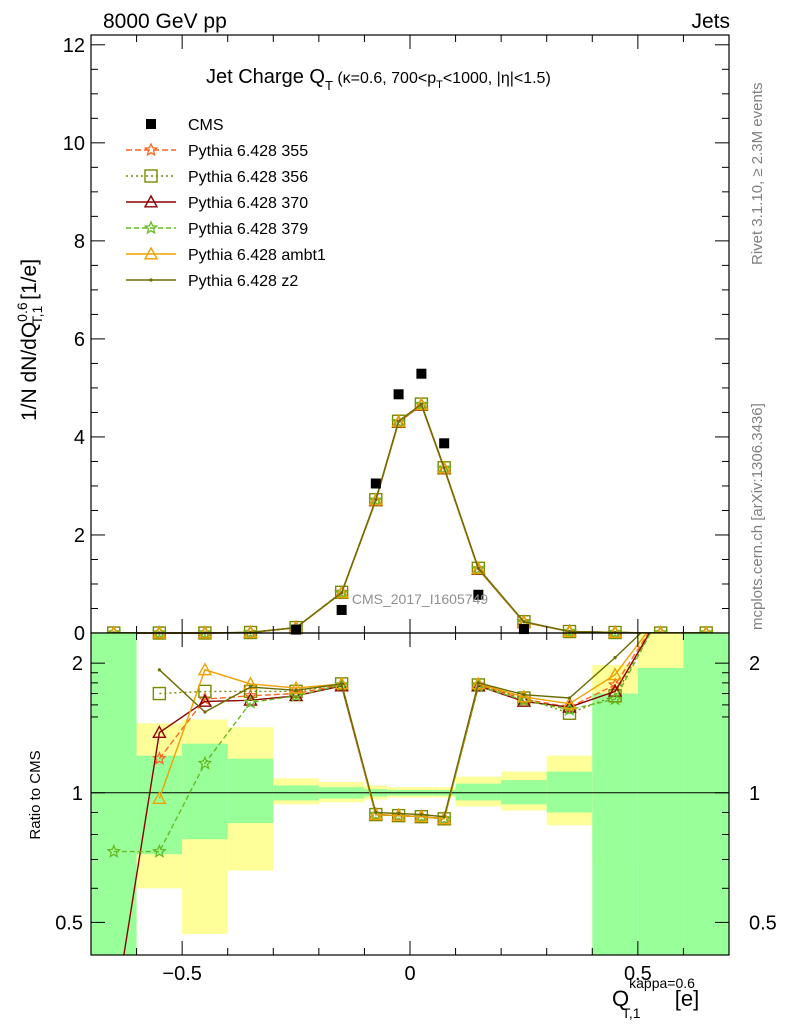 The height and width of the screenshot is (1024, 786). Describe the element at coordinates (638, 974) in the screenshot. I see `x-tick-label: 0.5` at that location.